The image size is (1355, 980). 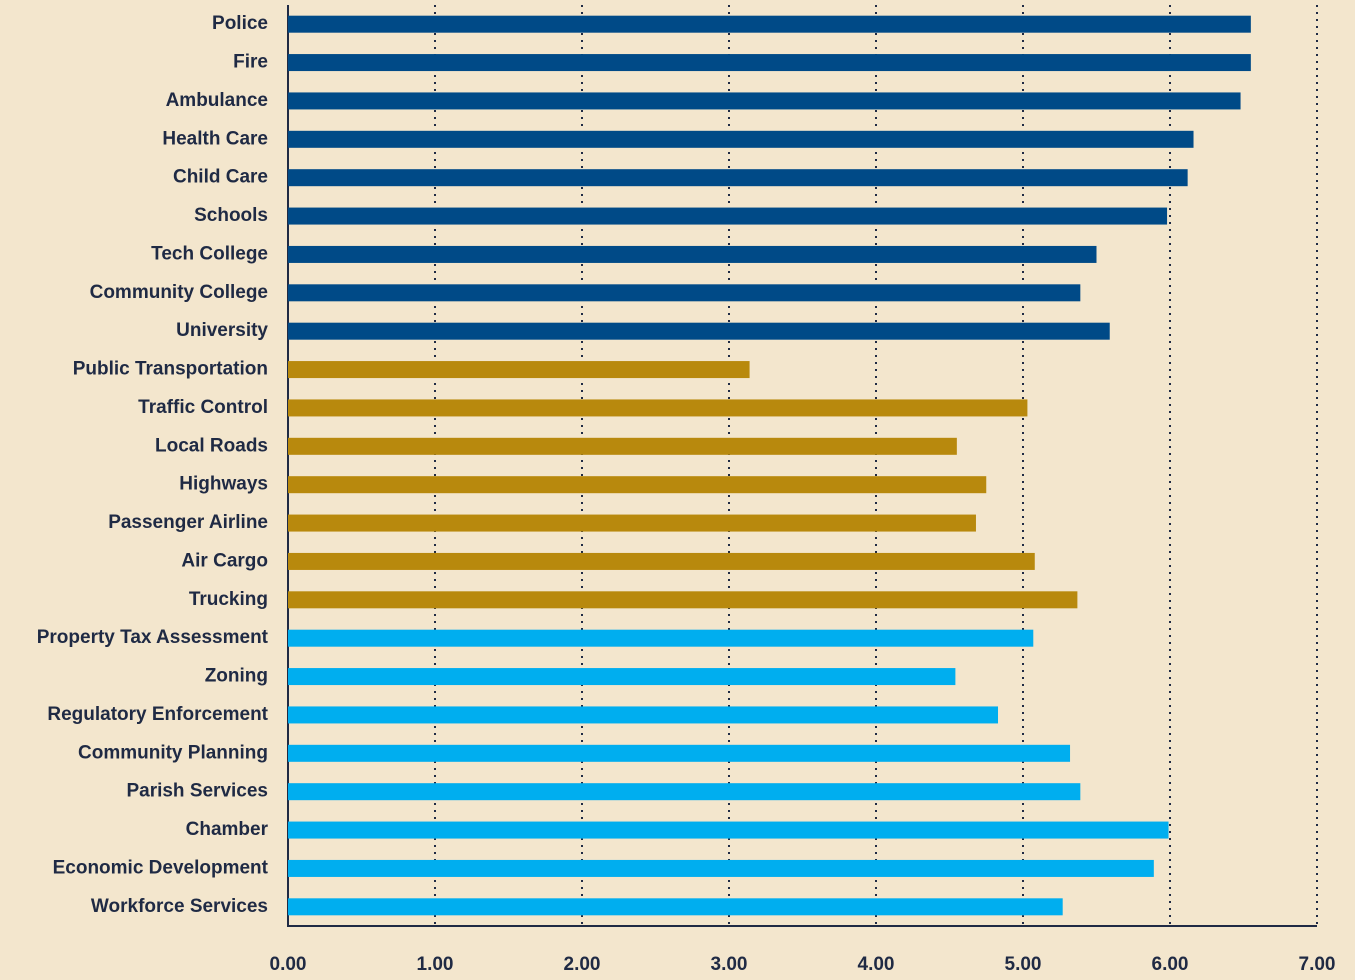 I want to click on y-tick-label: Trucking, so click(x=228, y=599).